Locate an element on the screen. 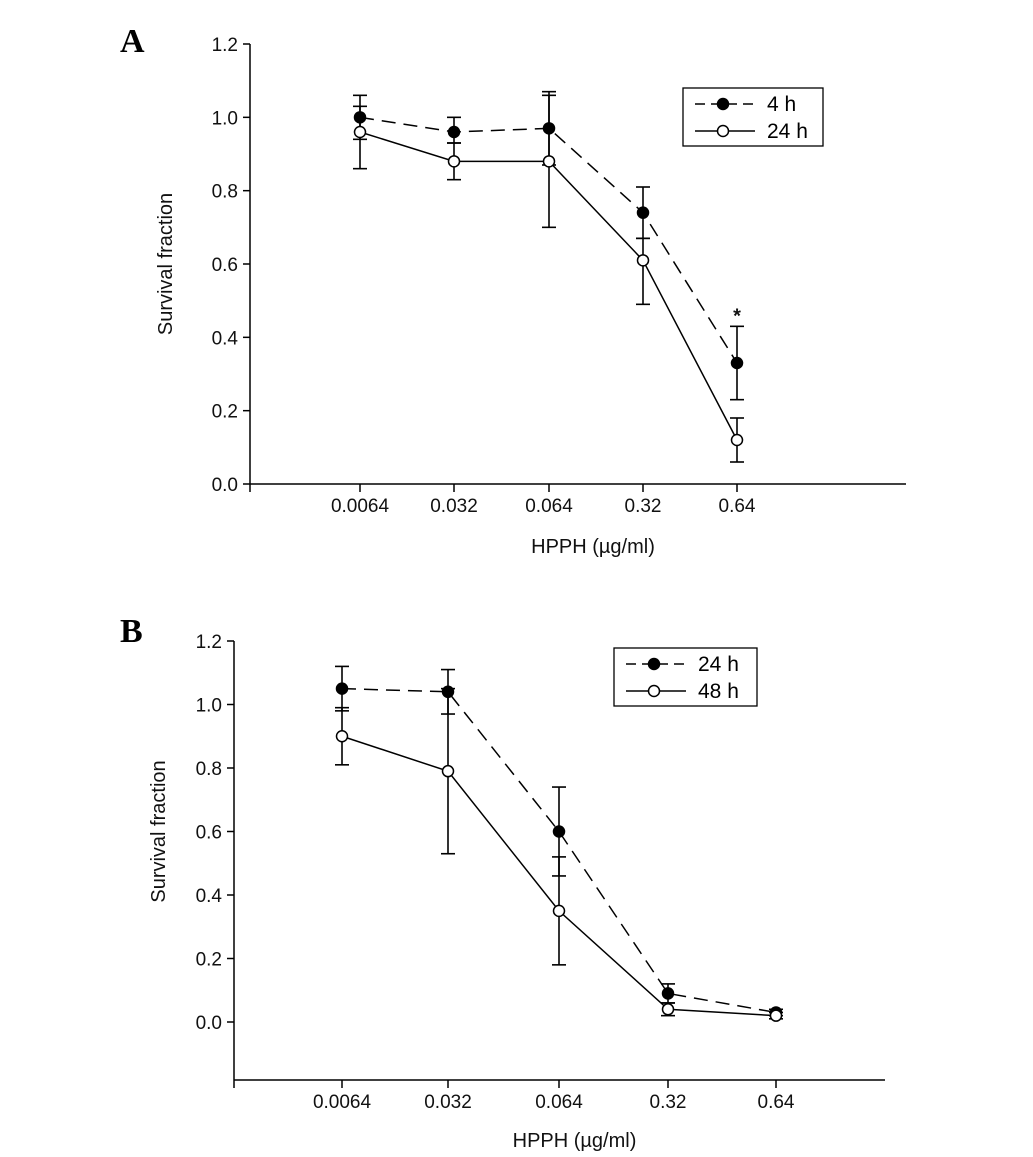  panel-label: A is located at coordinates (132, 41).